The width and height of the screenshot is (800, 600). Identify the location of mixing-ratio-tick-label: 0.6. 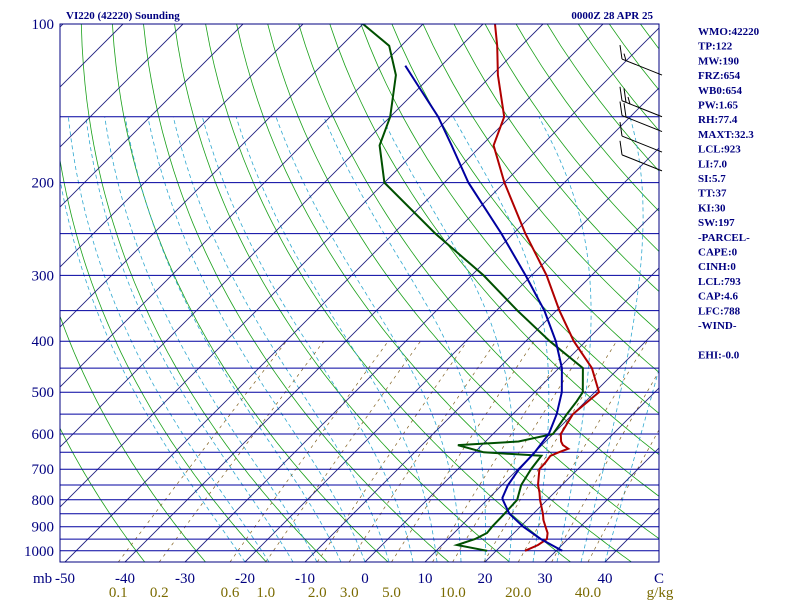
(230, 592).